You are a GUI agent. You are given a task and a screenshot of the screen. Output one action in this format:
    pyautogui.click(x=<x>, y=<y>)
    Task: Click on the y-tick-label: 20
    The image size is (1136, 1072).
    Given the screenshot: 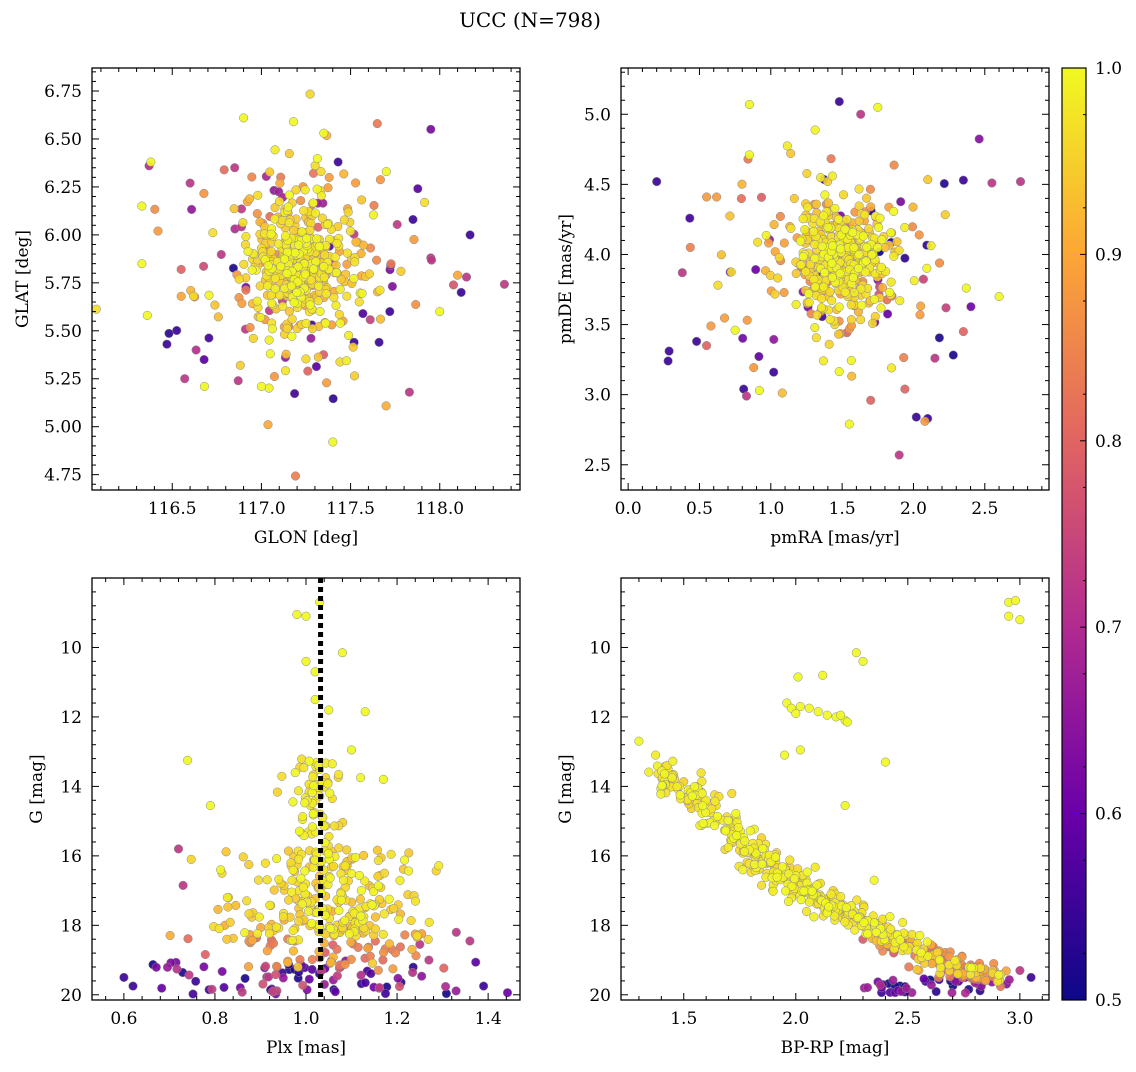 What is the action you would take?
    pyautogui.click(x=600, y=996)
    